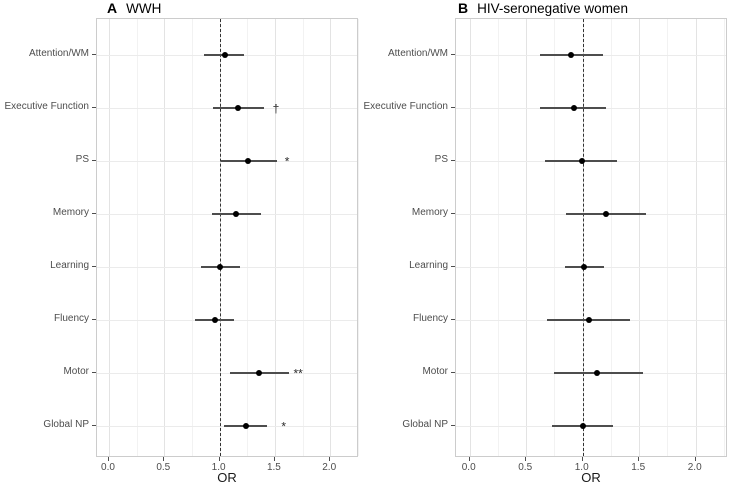  I want to click on panel-b-title: B HIV-seronegative women, so click(543, 8).